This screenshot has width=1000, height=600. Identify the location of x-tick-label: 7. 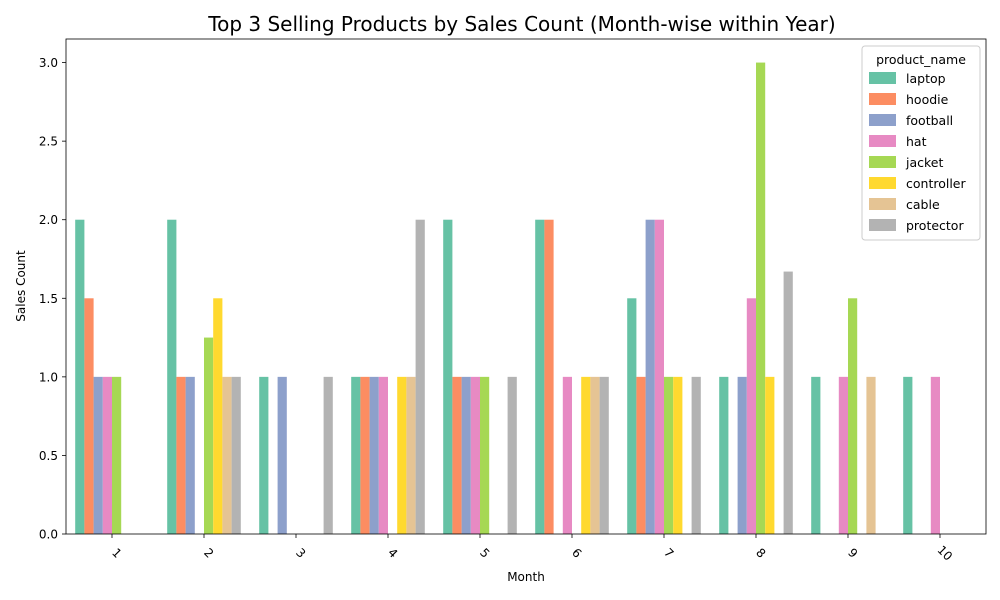
(668, 553).